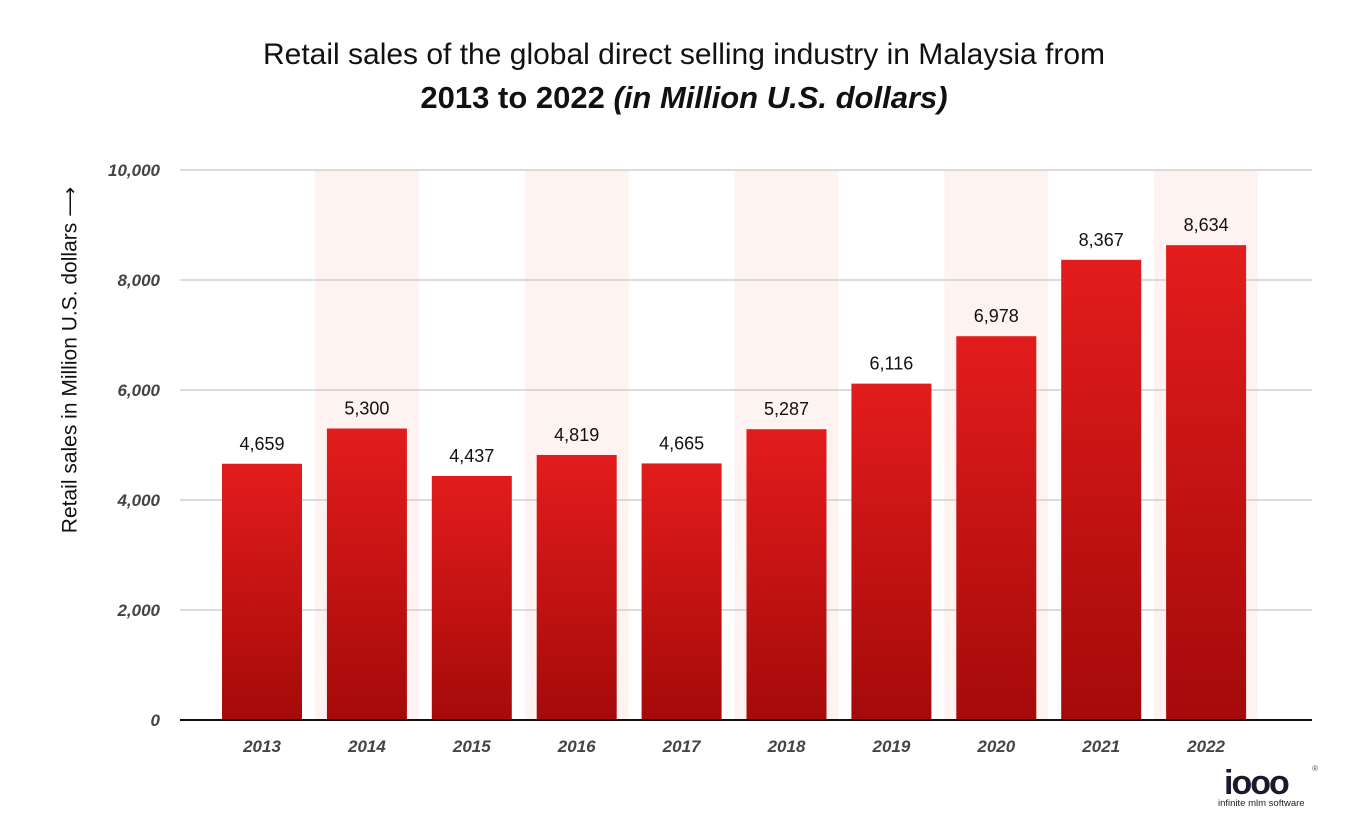 The height and width of the screenshot is (836, 1368). I want to click on x-tick-label: 2019, so click(890, 746).